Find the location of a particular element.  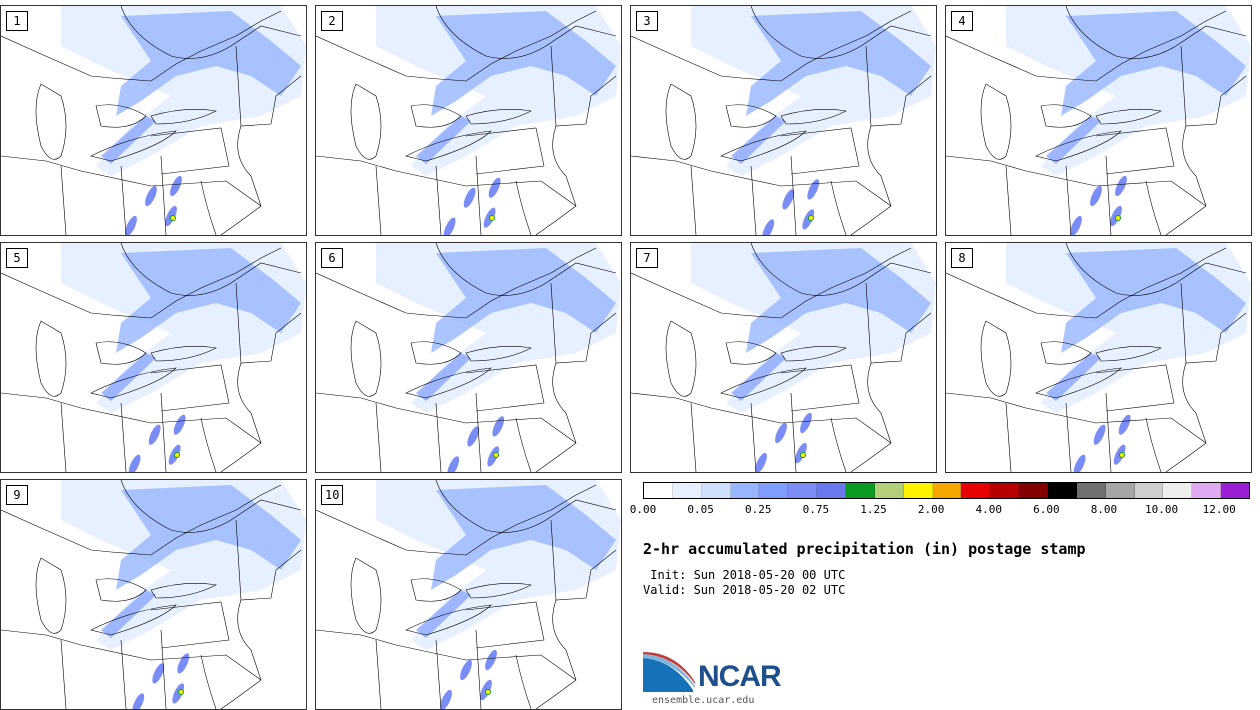

member-panel: 9 is located at coordinates (153, 594).